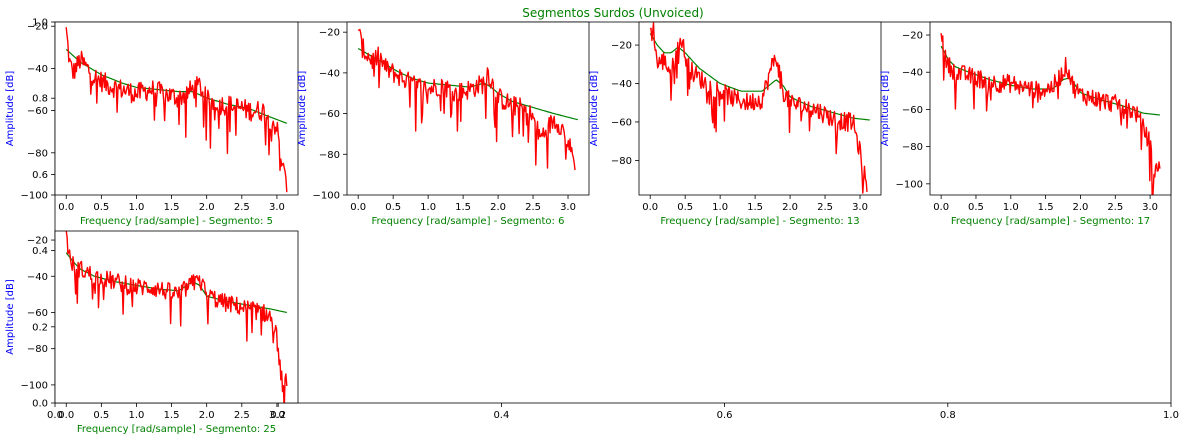 This screenshot has height=441, width=1186. I want to click on x-axis-label: Frequency [rad/sample] - Segmento: 17, so click(1050, 221).